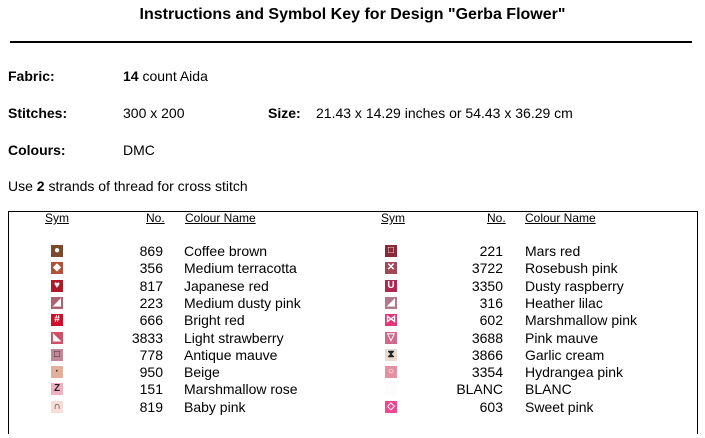  Describe the element at coordinates (38, 113) in the screenshot. I see `stitches-label: Stitches:` at that location.